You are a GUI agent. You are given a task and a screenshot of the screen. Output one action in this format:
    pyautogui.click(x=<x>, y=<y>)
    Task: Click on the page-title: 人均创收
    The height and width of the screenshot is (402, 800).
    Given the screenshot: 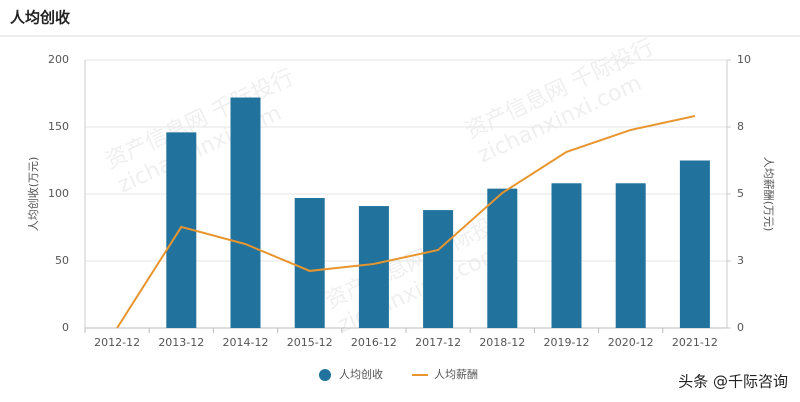 What is the action you would take?
    pyautogui.click(x=40, y=18)
    